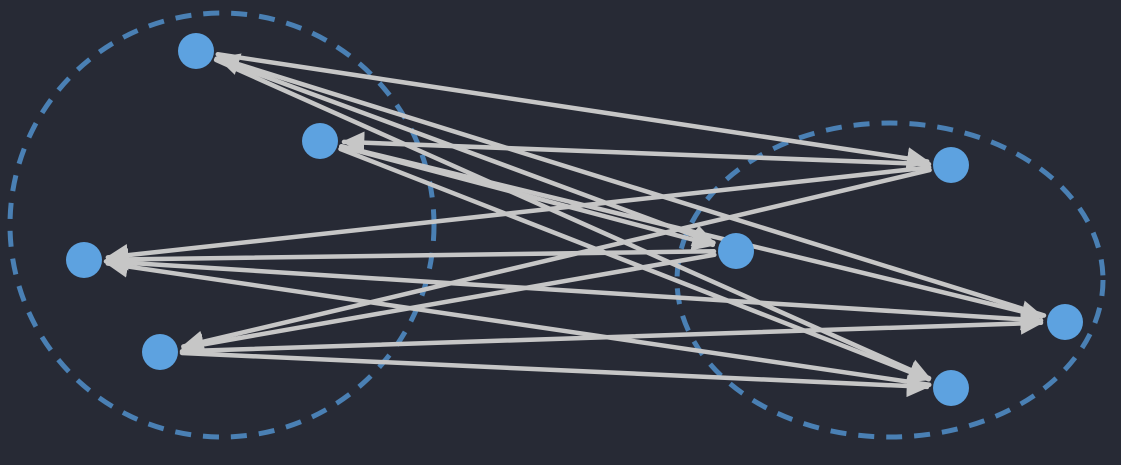 The width and height of the screenshot is (1121, 465). I want to click on edge-L4-to-R3, so click(611, 333).